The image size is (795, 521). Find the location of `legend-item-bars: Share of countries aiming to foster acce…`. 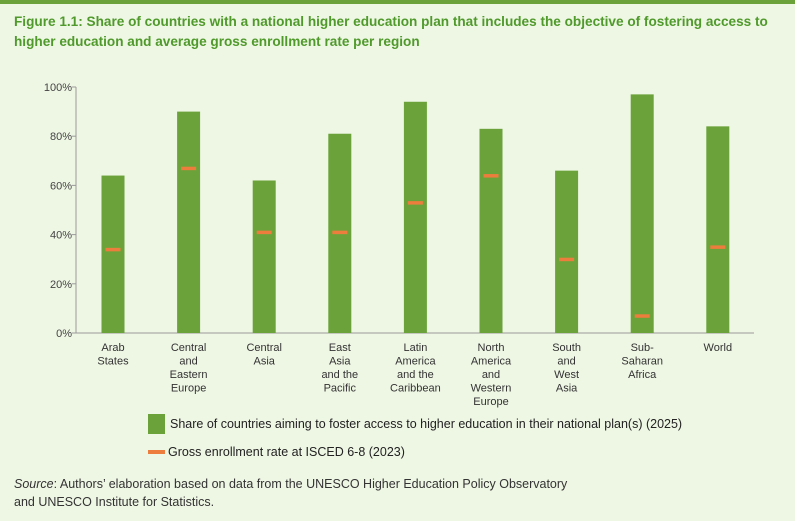

legend-item-bars: Share of countries aiming to foster acce… is located at coordinates (415, 424).